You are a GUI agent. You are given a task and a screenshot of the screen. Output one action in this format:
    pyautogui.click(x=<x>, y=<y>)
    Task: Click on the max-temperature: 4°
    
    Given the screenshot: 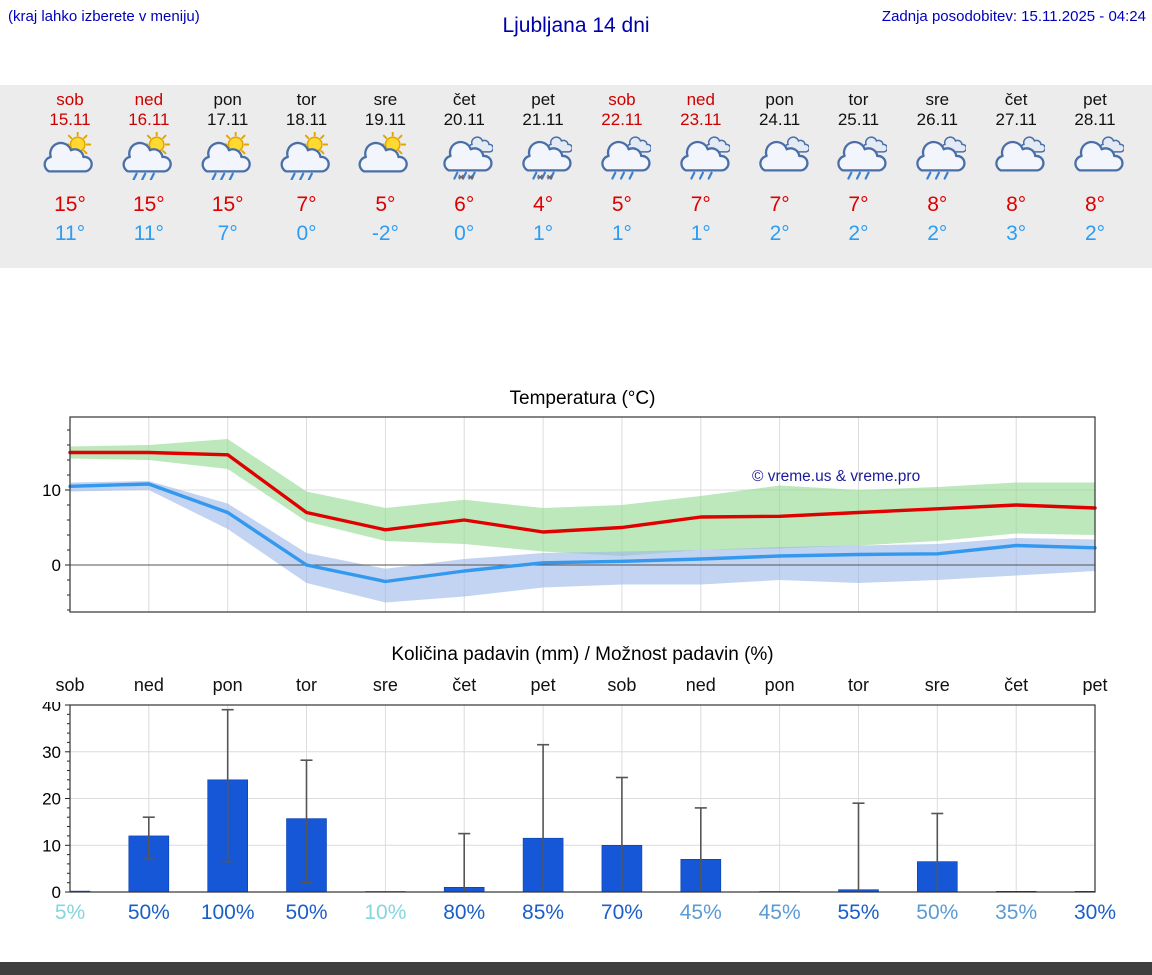 What is the action you would take?
    pyautogui.click(x=543, y=204)
    